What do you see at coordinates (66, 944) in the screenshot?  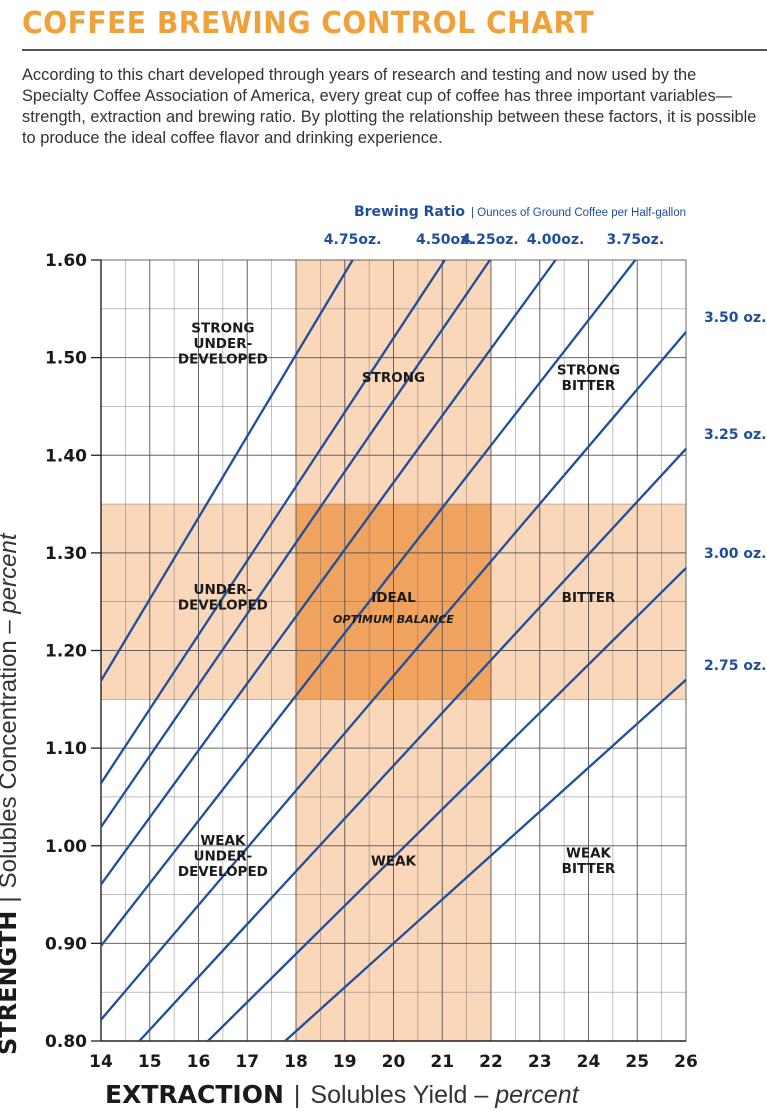 I see `y-tick-label: 0.90` at bounding box center [66, 944].